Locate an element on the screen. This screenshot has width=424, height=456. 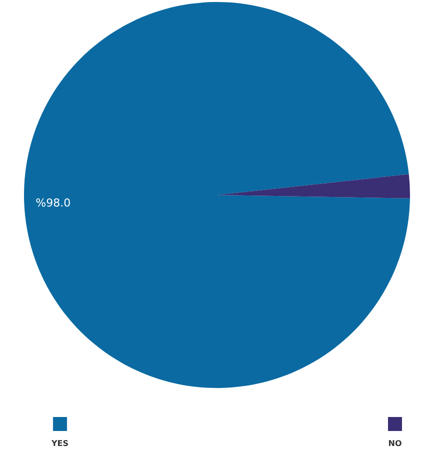
legend-label: NO is located at coordinates (395, 443).